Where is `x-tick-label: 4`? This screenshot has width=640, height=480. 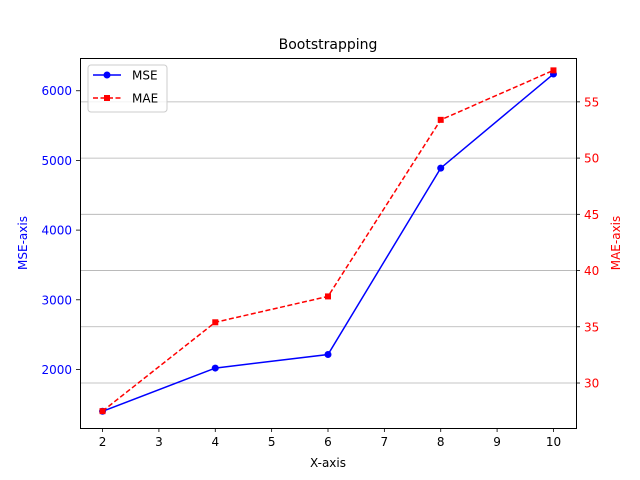 x-tick-label: 4 is located at coordinates (215, 442).